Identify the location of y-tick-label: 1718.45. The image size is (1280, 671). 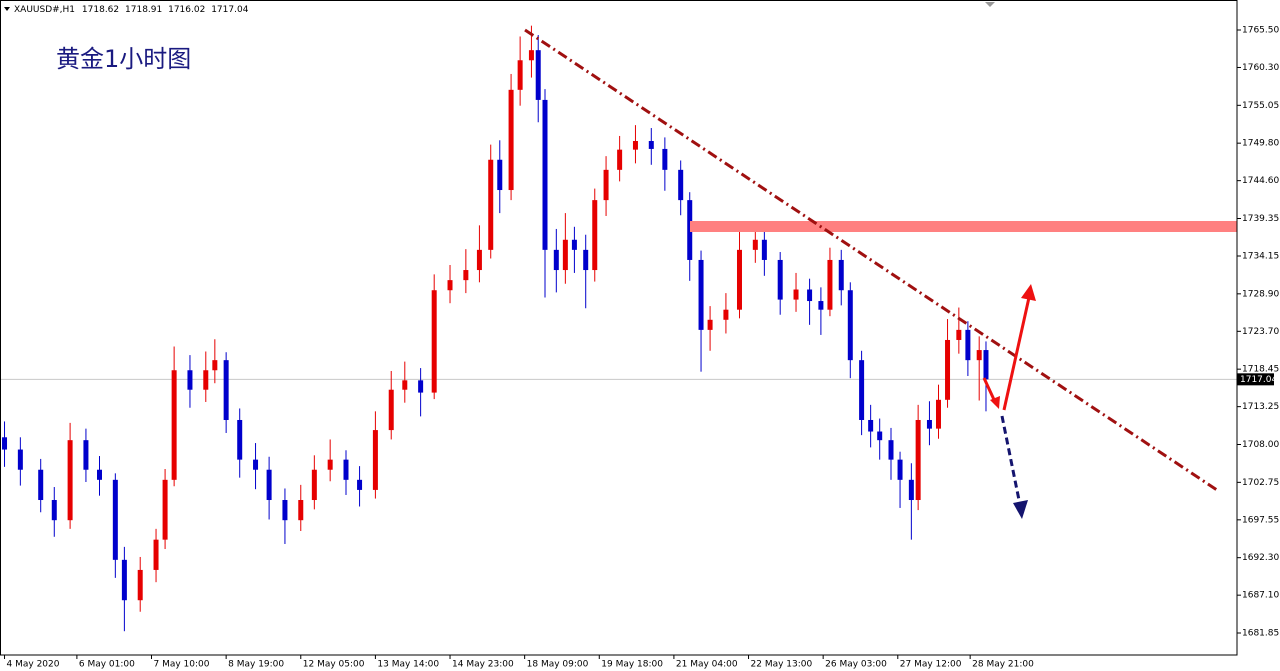
(1260, 370).